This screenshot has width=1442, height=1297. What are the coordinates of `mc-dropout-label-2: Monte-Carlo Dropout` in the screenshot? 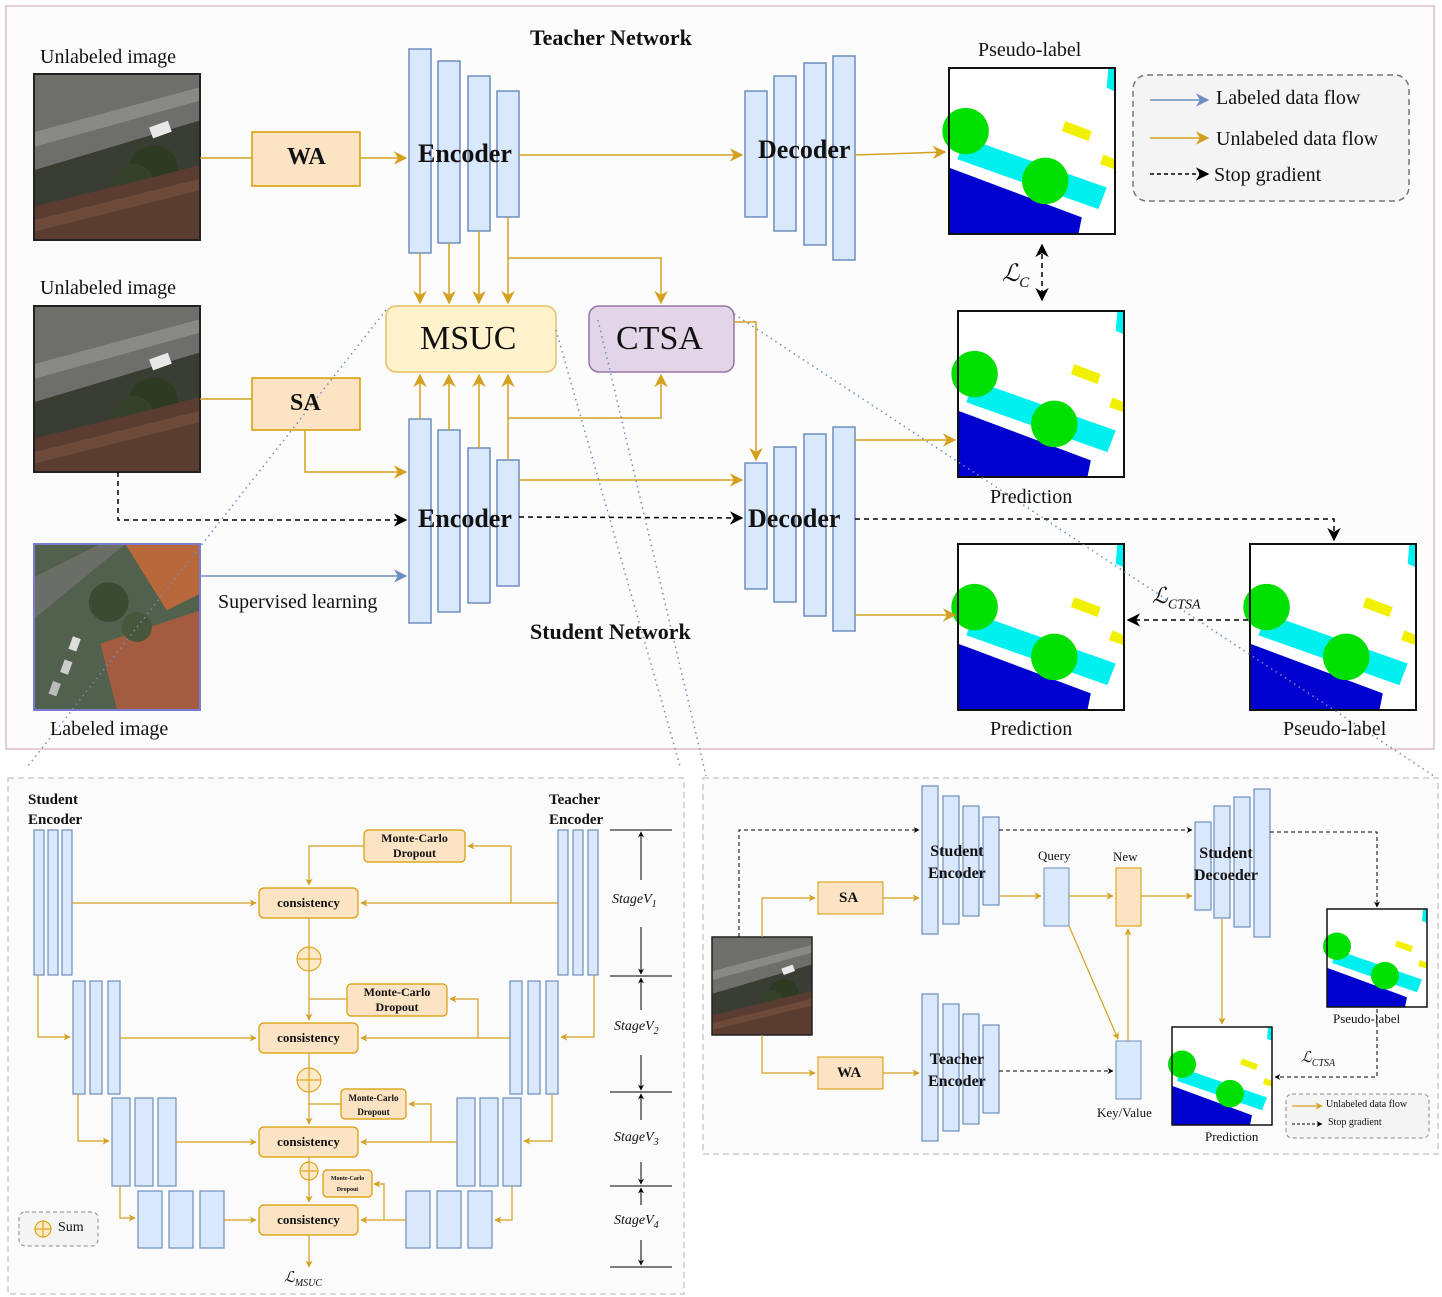 It's located at (397, 999).